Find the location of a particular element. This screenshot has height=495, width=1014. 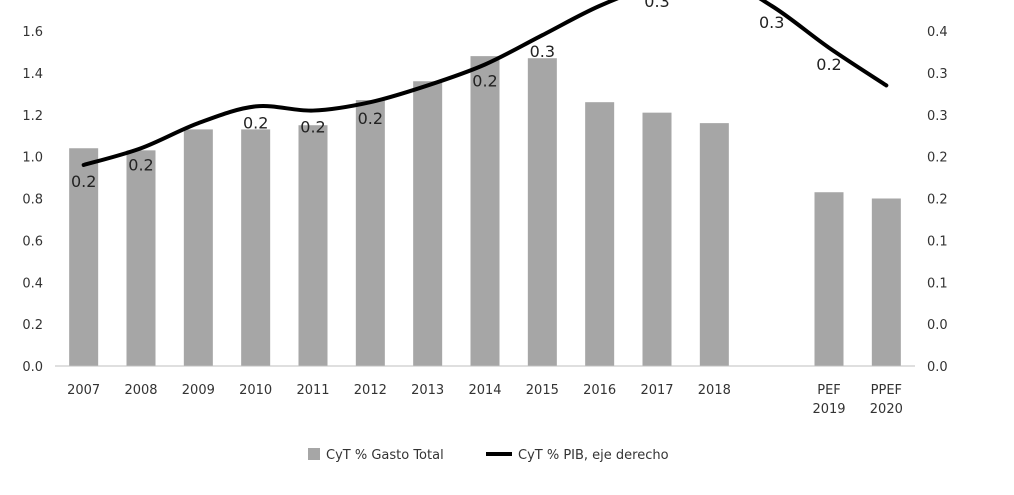

right-tick-label: 0.4 is located at coordinates (937, 32).